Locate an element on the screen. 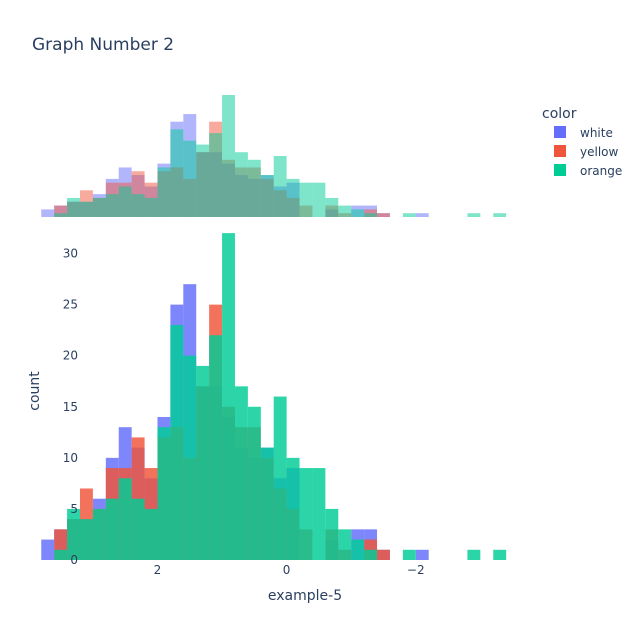  y-tick-label: 10 is located at coordinates (70, 458).